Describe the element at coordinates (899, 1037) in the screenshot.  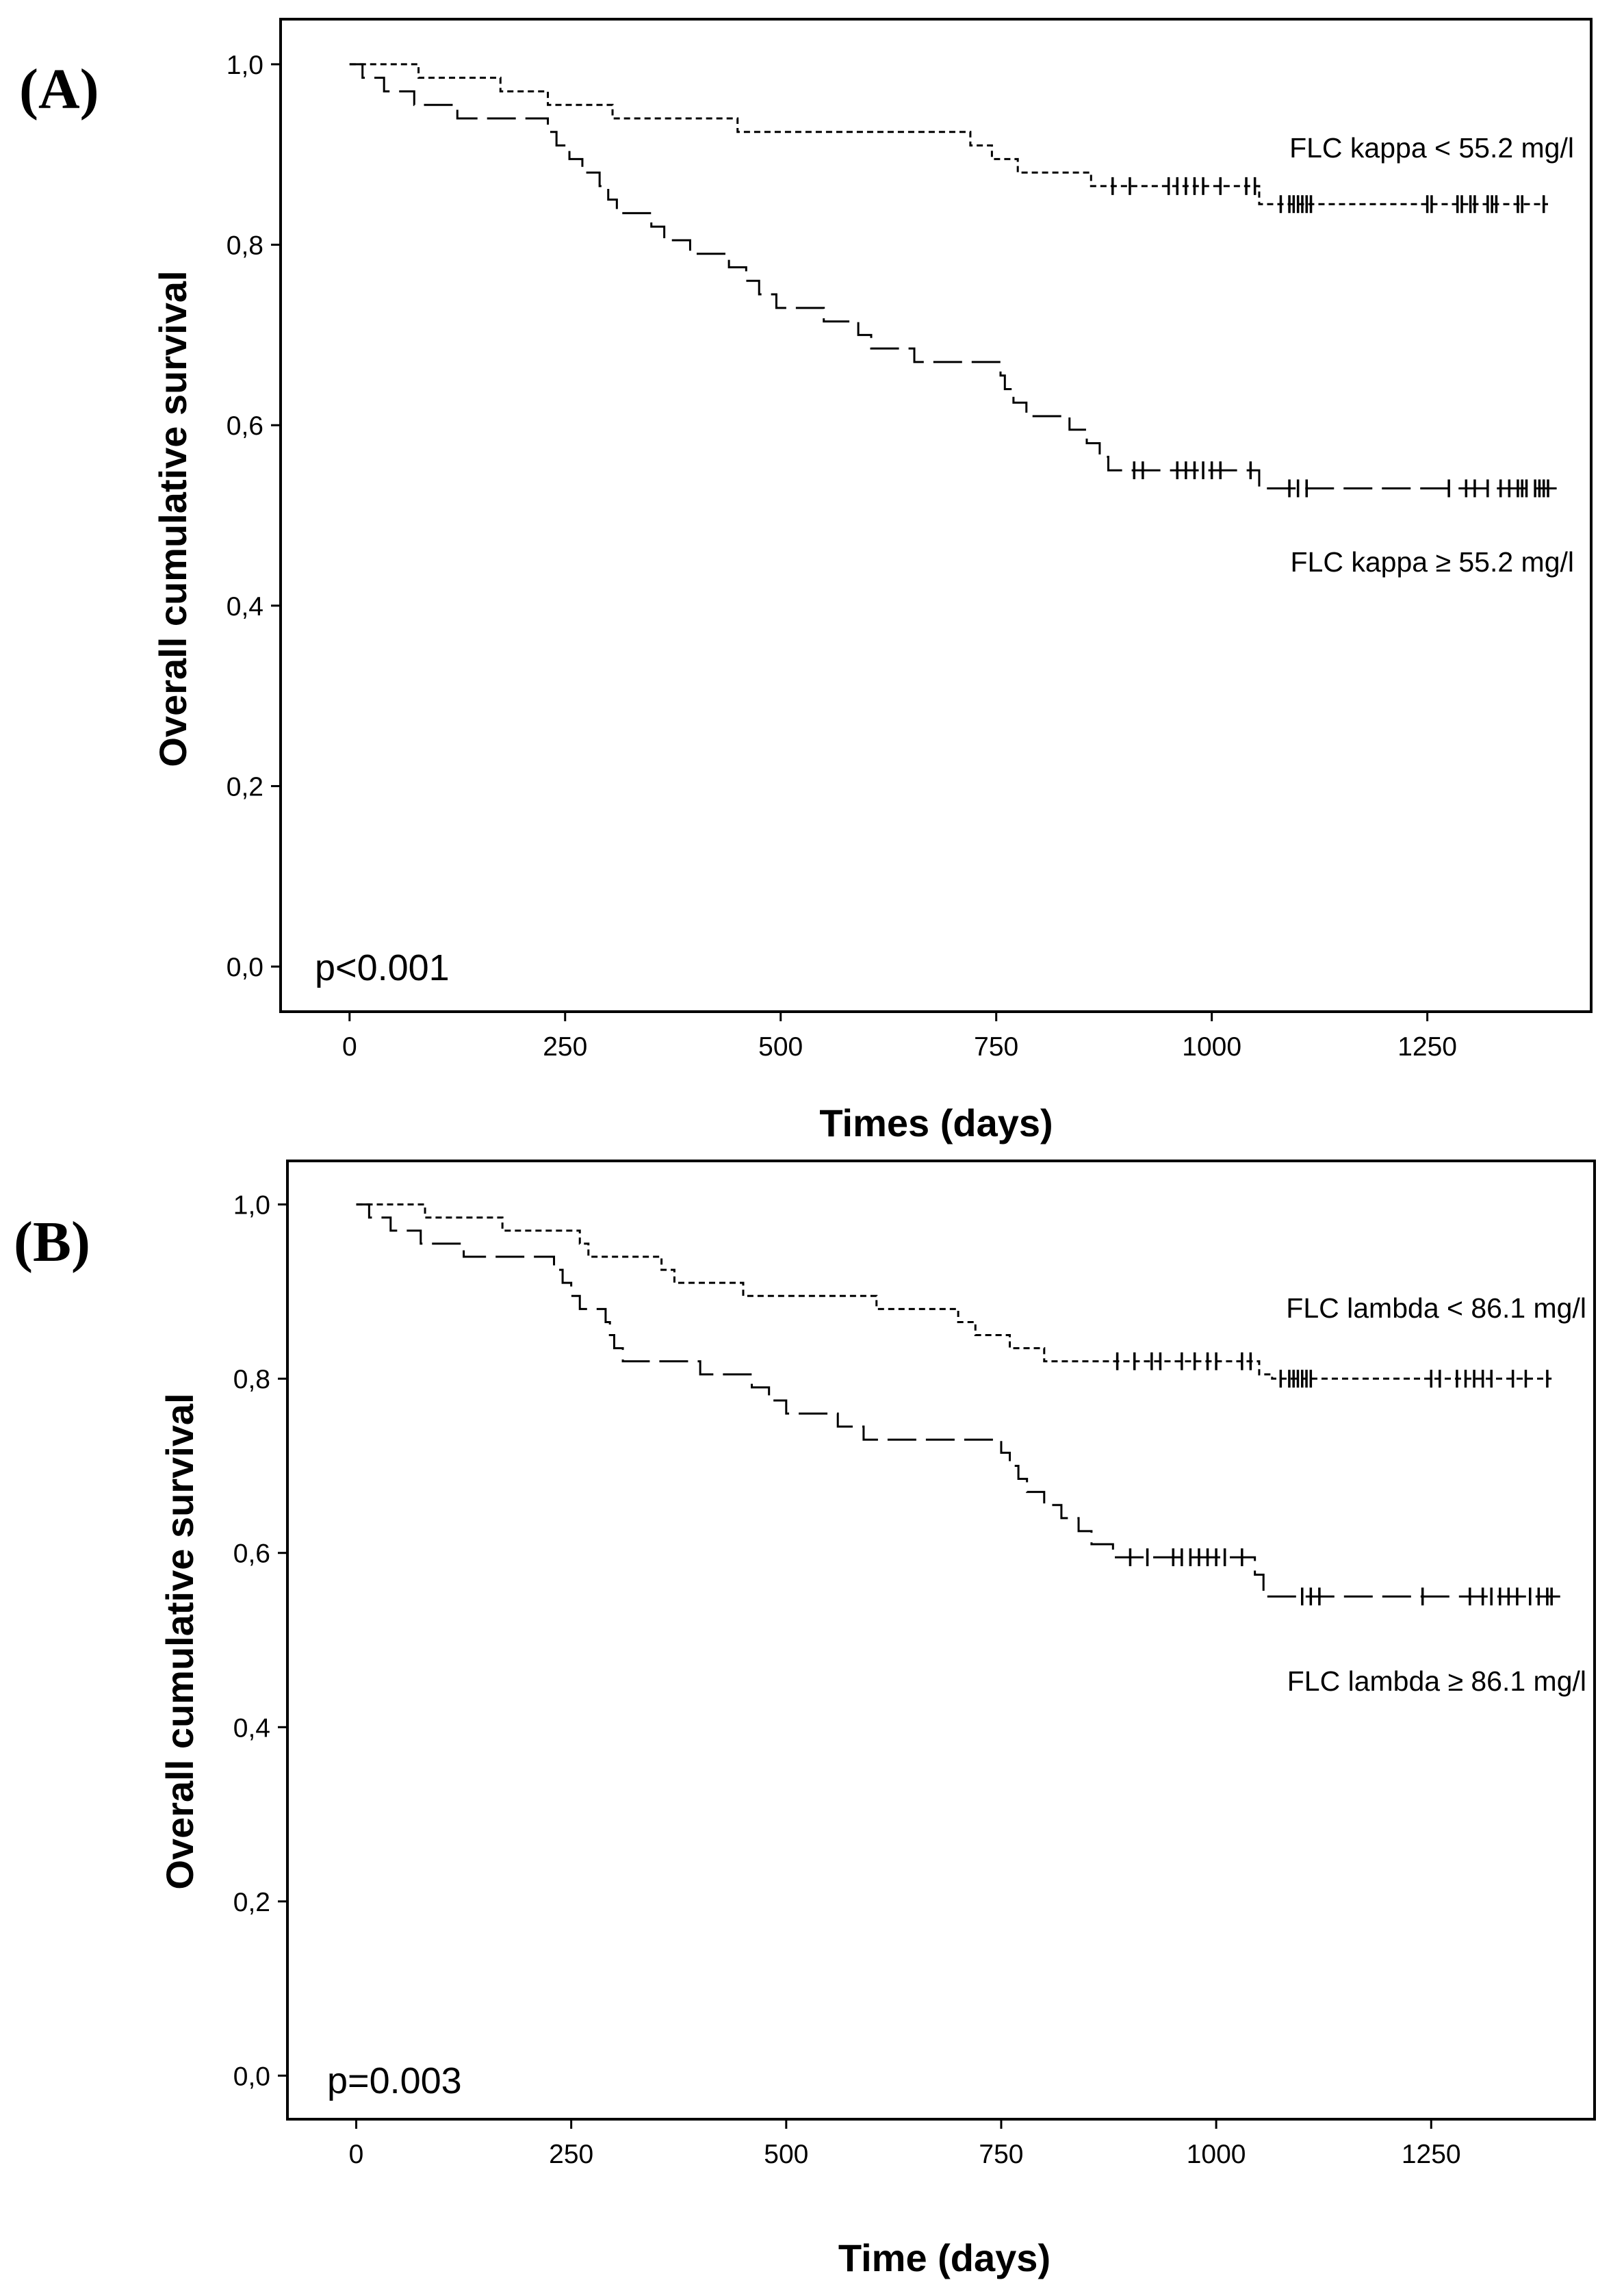
I see `panel-a-x-ticks: 0 250 500 750 1000 1250` at that location.